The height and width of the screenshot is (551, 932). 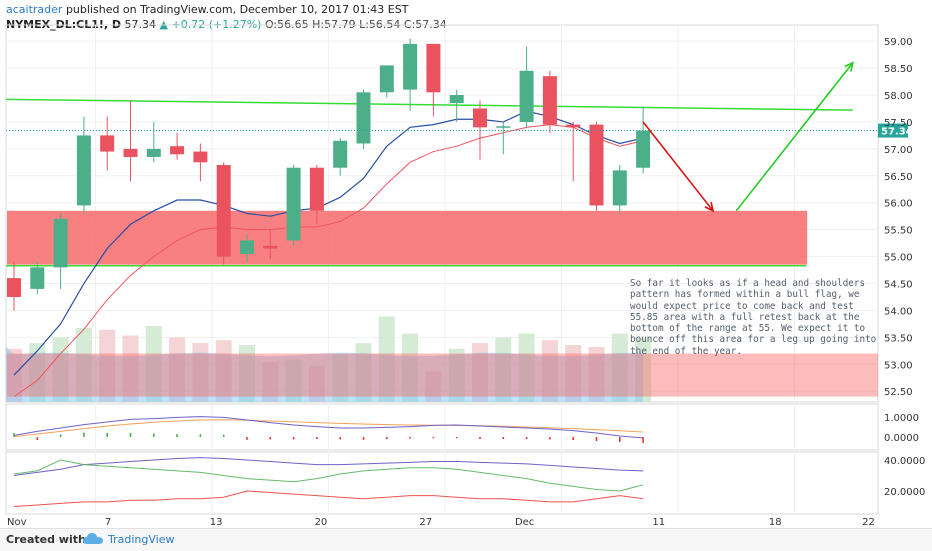 I want to click on support-zone-box, so click(x=407, y=237).